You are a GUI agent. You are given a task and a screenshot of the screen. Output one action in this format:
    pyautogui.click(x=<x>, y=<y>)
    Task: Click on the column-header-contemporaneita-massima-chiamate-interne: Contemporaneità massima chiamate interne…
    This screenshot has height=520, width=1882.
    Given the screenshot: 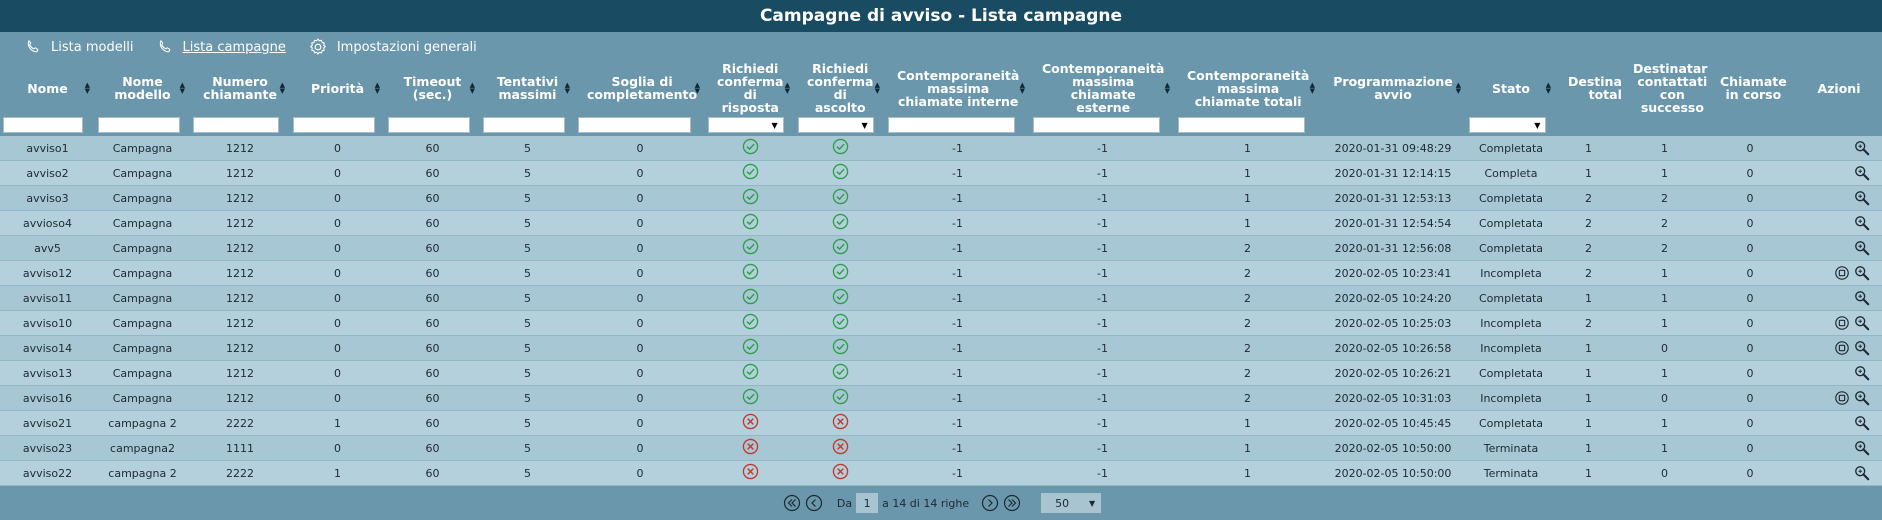 What is the action you would take?
    pyautogui.click(x=957, y=88)
    